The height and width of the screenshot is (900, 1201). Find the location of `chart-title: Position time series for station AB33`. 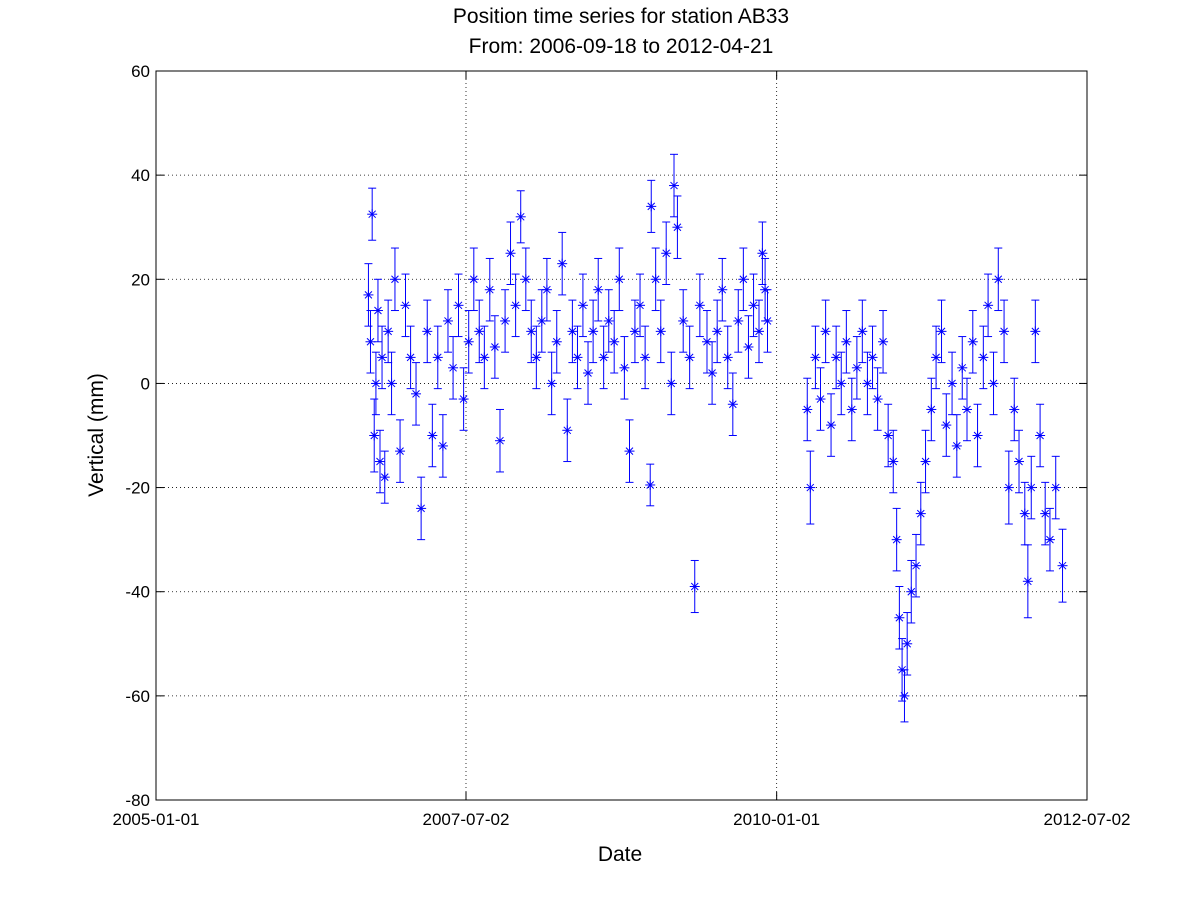

chart-title: Position time series for station AB33 is located at coordinates (621, 16).